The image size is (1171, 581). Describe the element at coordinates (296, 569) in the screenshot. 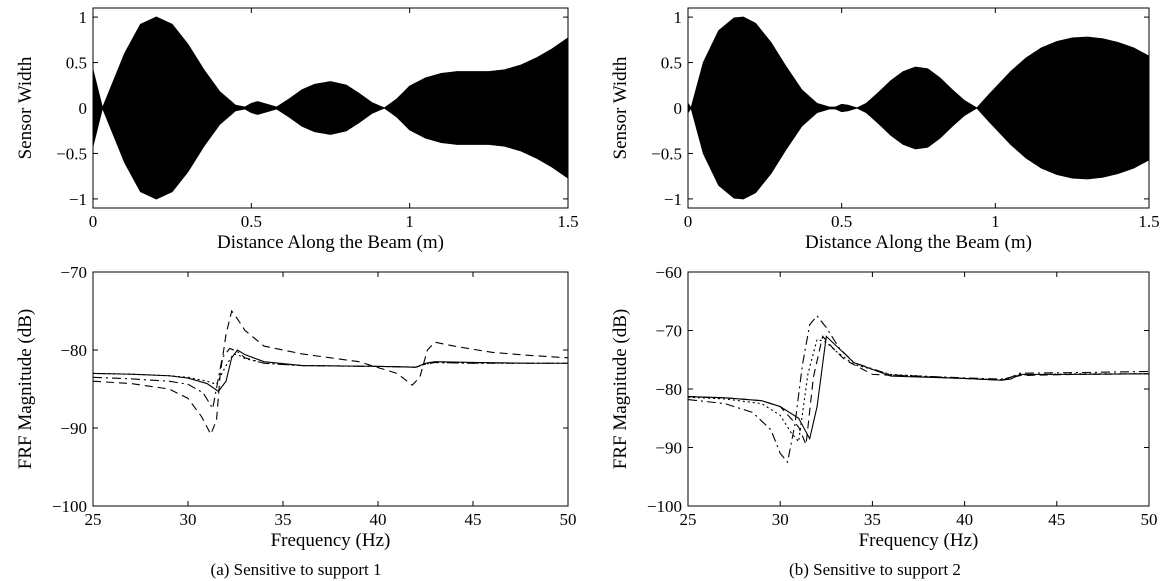

I see `caption-a: (a) Sensitive to support 1` at that location.